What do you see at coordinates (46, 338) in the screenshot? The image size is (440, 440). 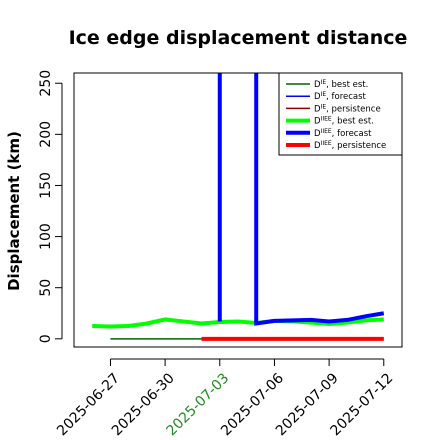 I see `y-tick-label: 0` at bounding box center [46, 338].